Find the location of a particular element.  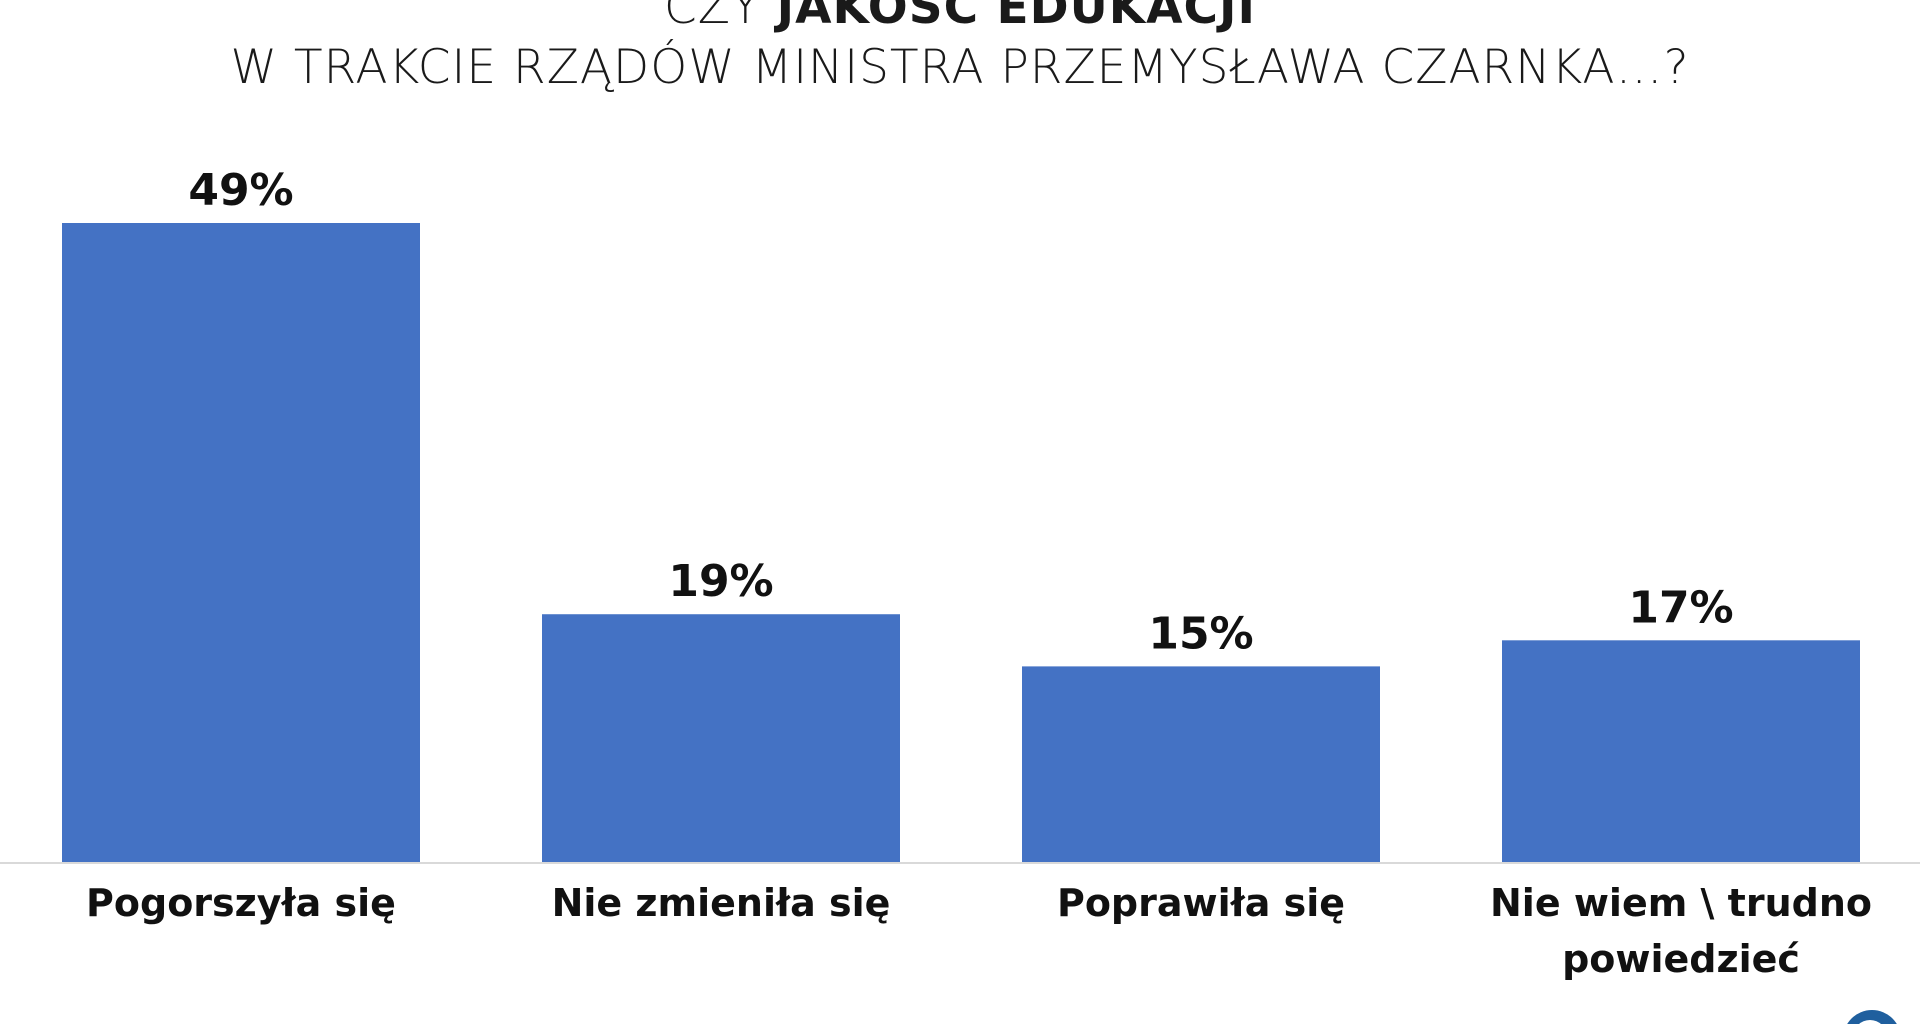

category-label-line: Nie zmieniła się is located at coordinates (721, 903).